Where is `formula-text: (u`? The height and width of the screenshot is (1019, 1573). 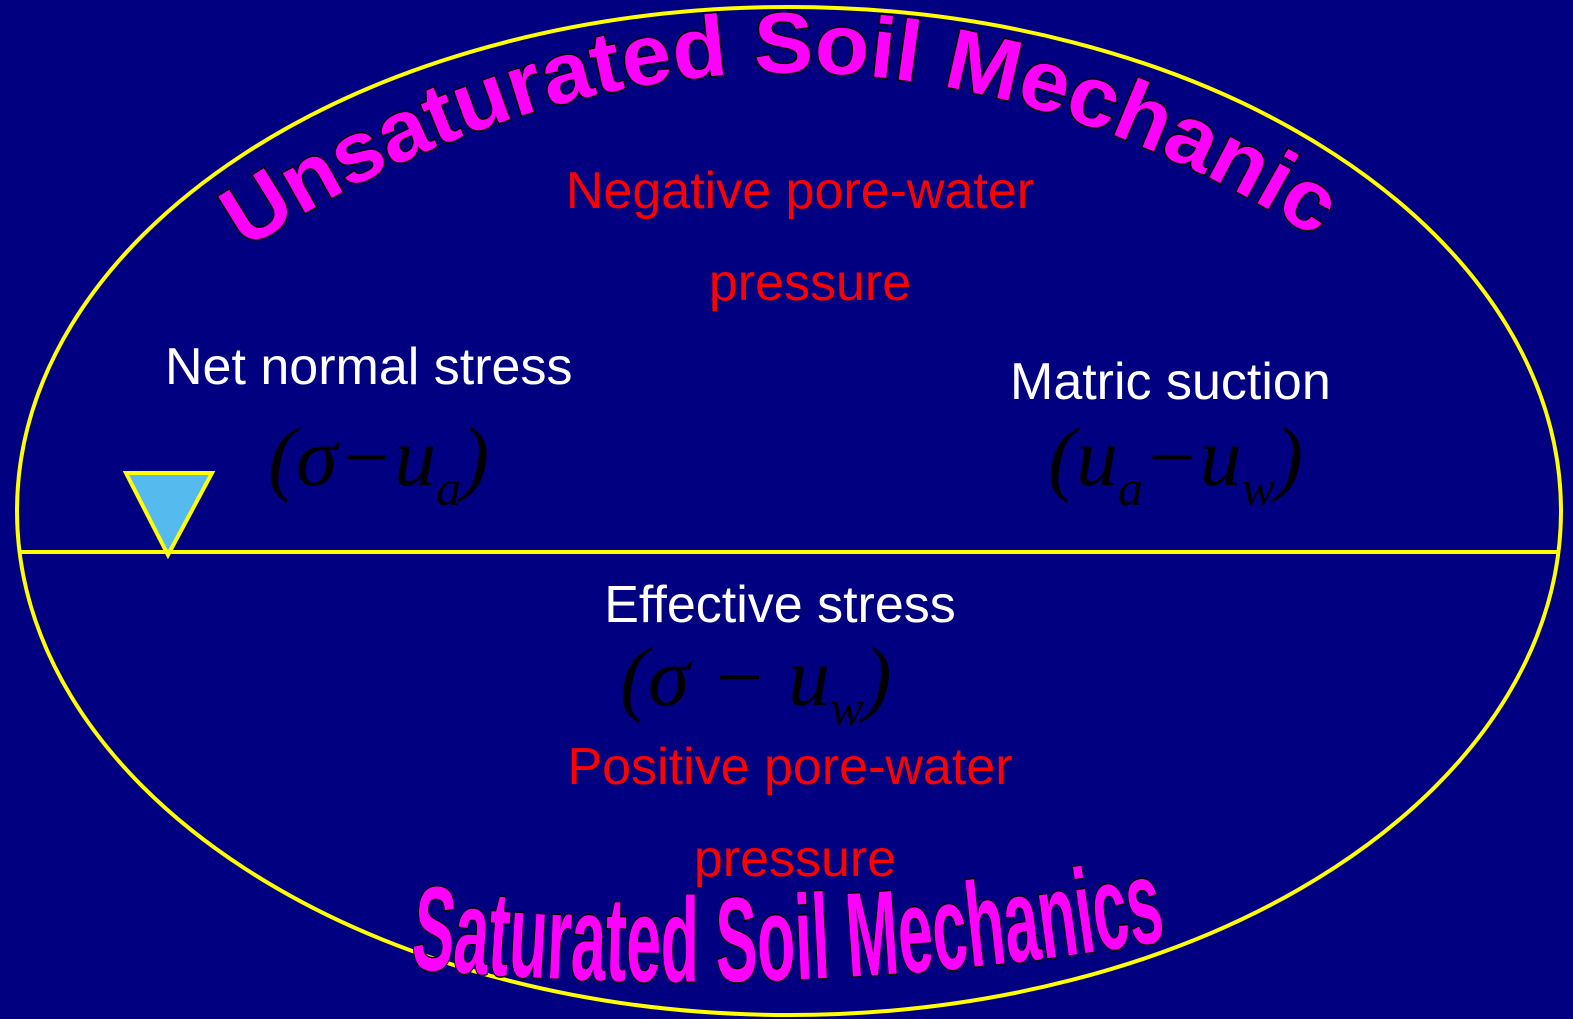
formula-text: (u is located at coordinates (1083, 457).